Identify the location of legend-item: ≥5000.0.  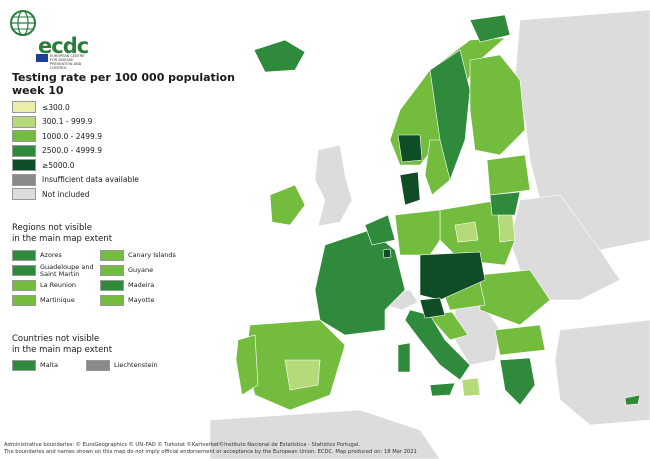
(75, 165).